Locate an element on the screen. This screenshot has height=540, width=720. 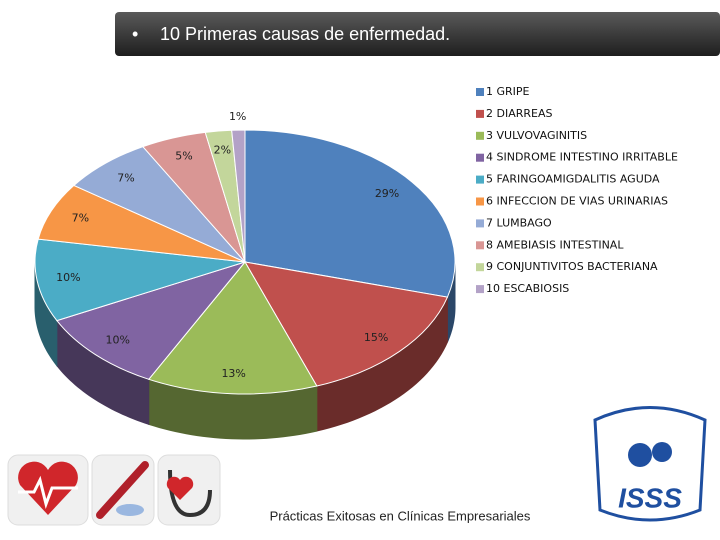
data-label: 15% is located at coordinates (376, 337).